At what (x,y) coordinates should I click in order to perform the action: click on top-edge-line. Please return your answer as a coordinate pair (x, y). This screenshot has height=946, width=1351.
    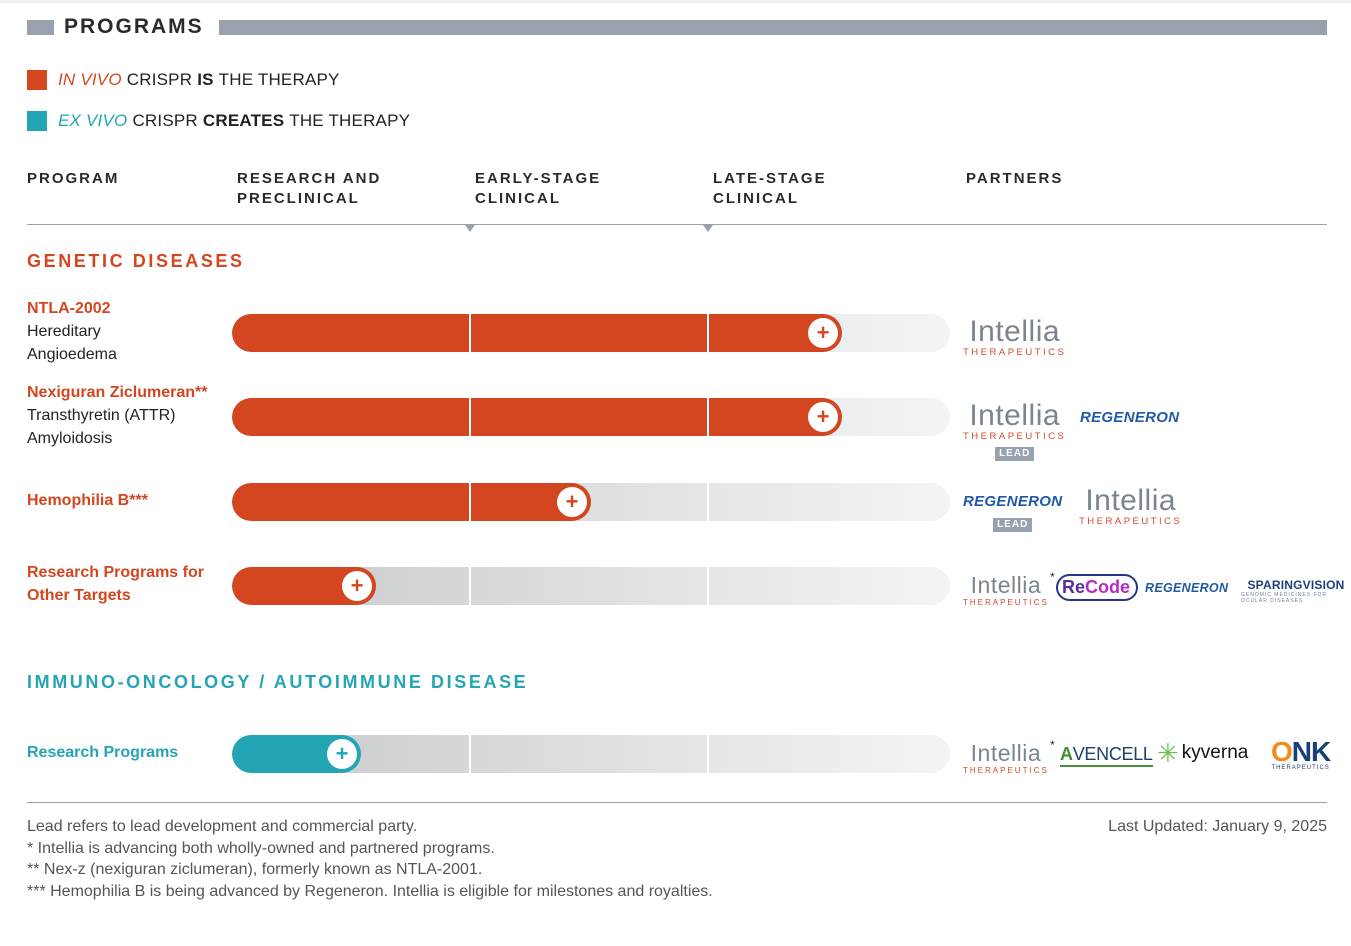
    Looking at the image, I should click on (675, 1).